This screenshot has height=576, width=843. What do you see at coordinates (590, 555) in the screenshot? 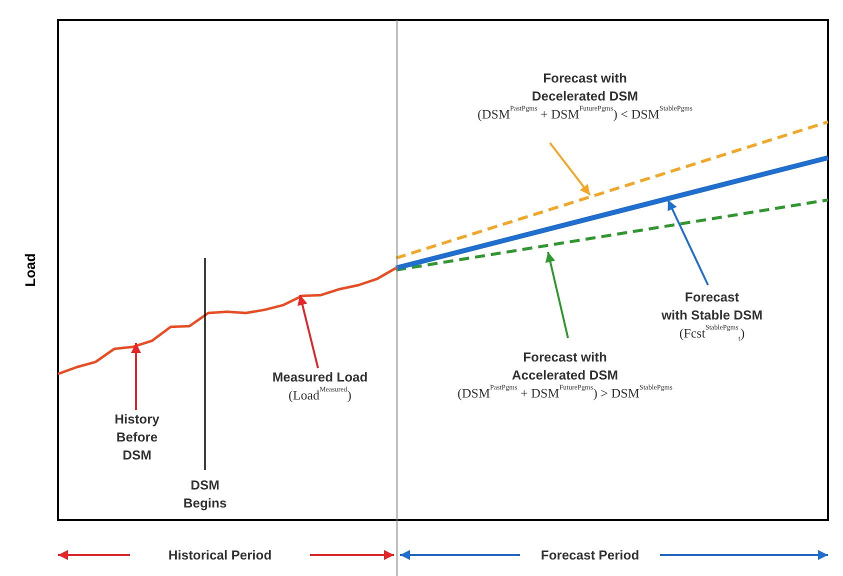
I see `text: Forecast Period` at bounding box center [590, 555].